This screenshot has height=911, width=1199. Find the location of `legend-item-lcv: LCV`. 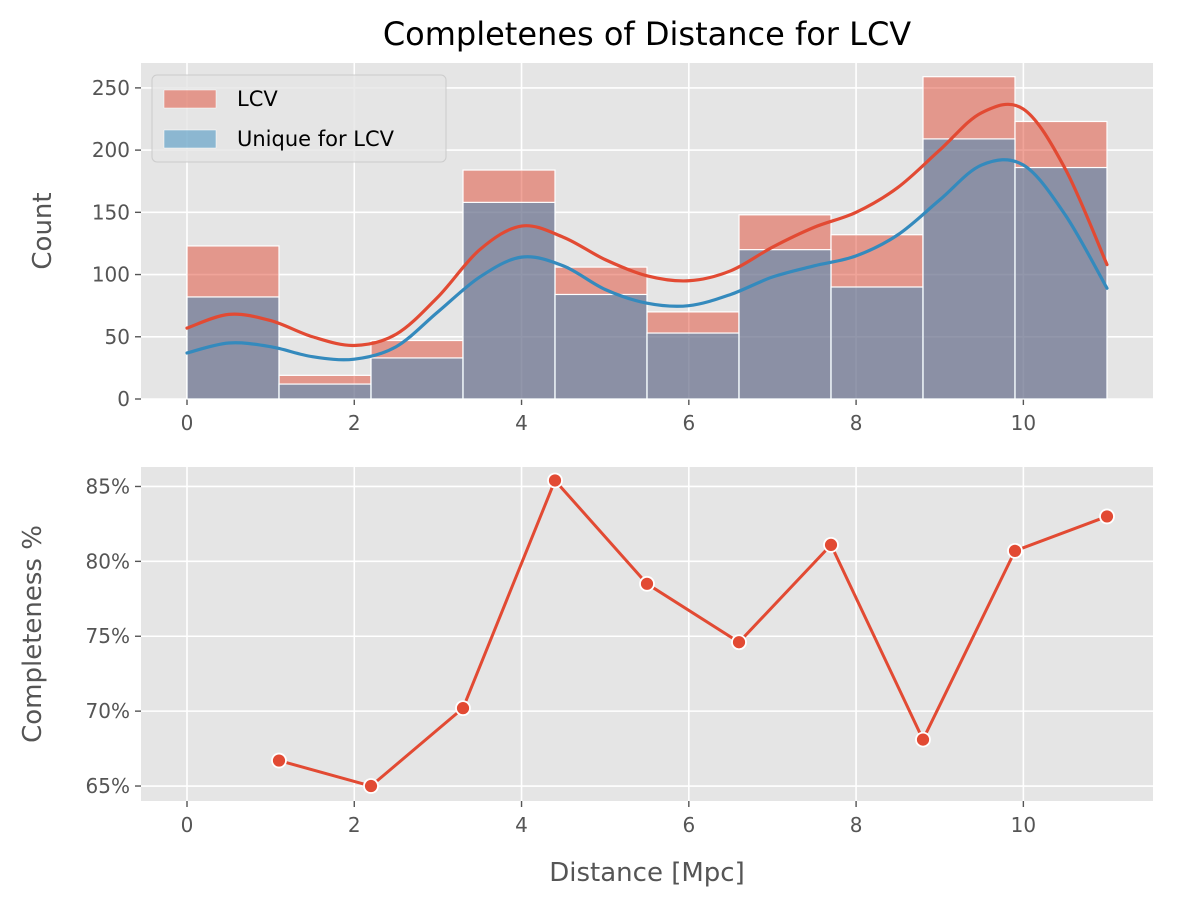

legend-item-lcv: LCV is located at coordinates (220, 99).